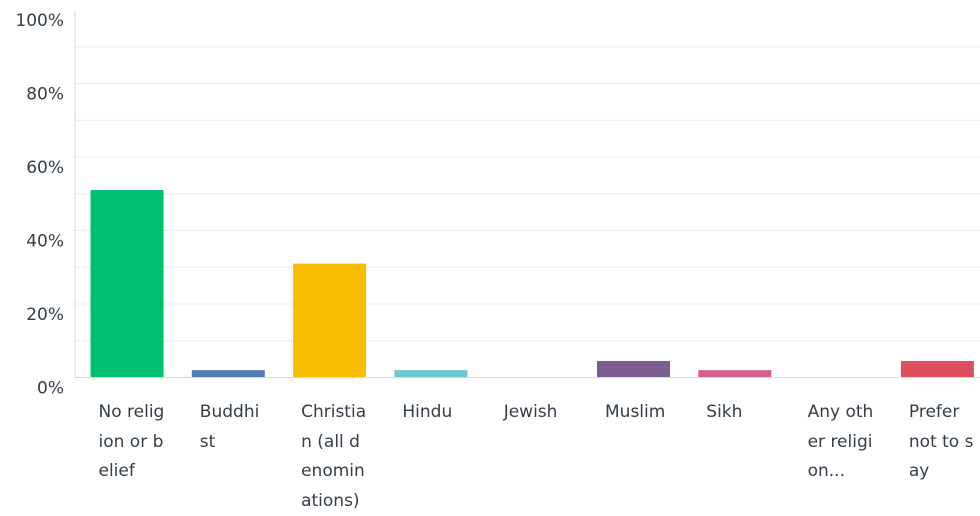  I want to click on x-tick-label: Buddhist, so click(229, 427).